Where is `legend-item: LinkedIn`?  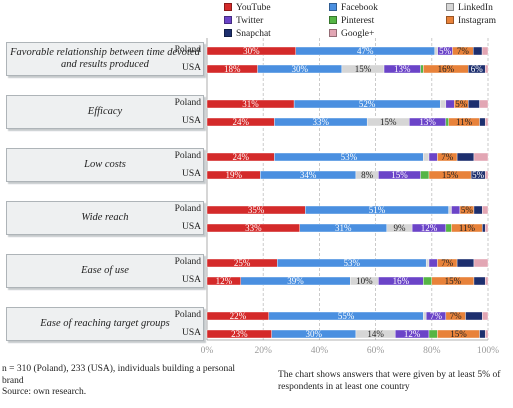 legend-item: LinkedIn is located at coordinates (469, 8).